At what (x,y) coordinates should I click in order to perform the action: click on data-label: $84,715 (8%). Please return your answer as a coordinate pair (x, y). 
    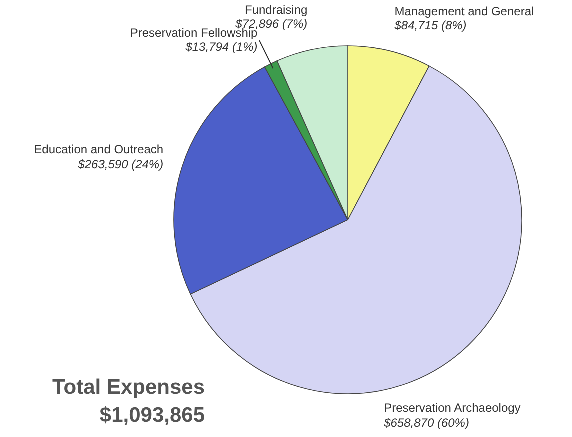
    Looking at the image, I should click on (430, 25).